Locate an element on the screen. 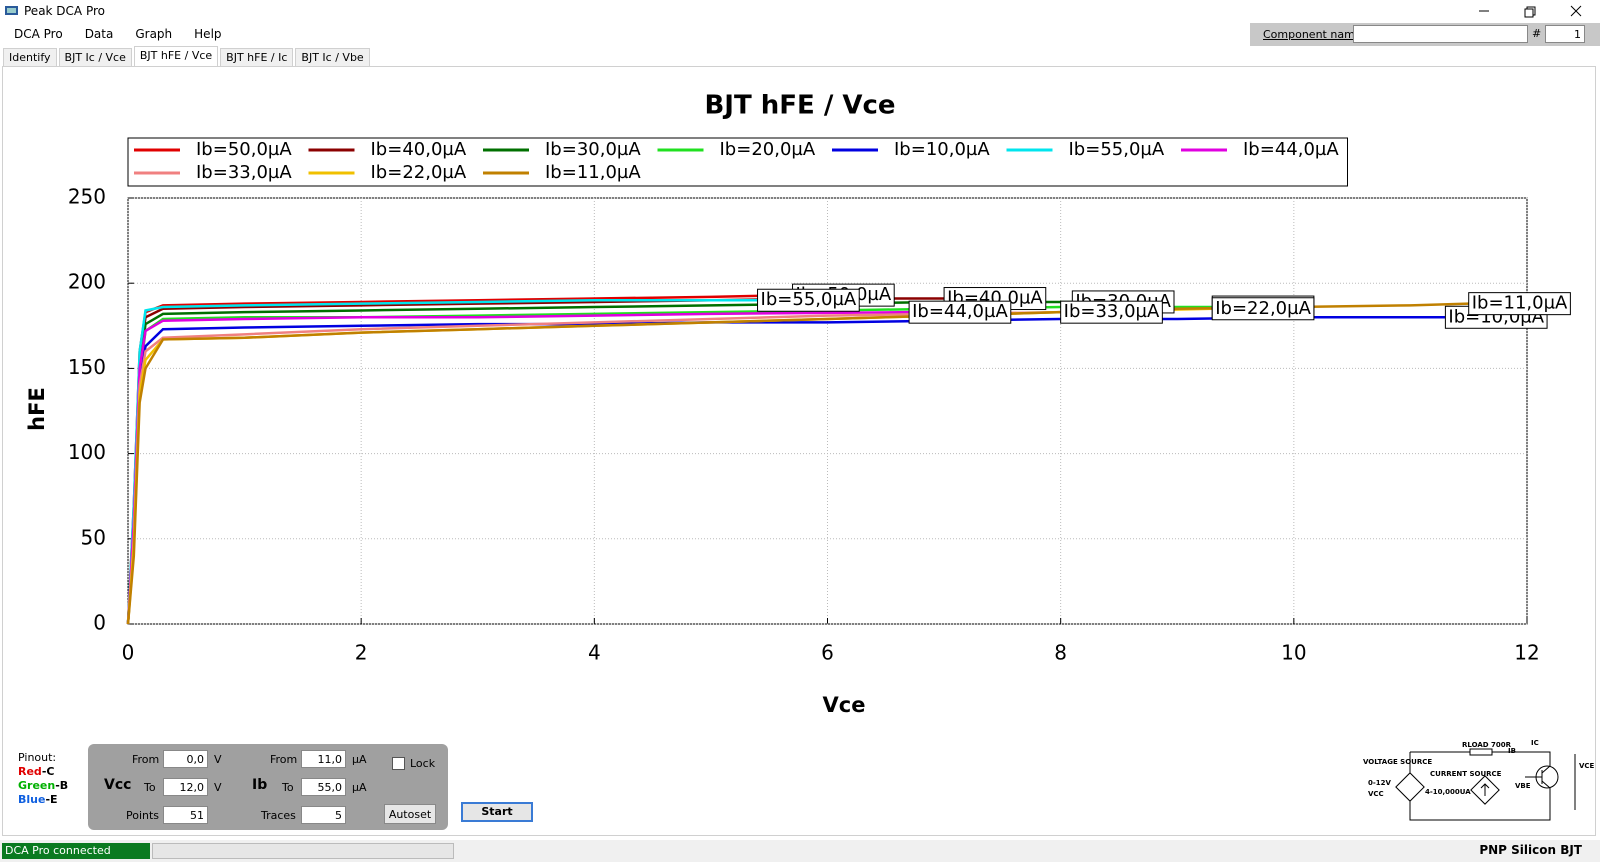  vce-label: VCE is located at coordinates (1587, 766).